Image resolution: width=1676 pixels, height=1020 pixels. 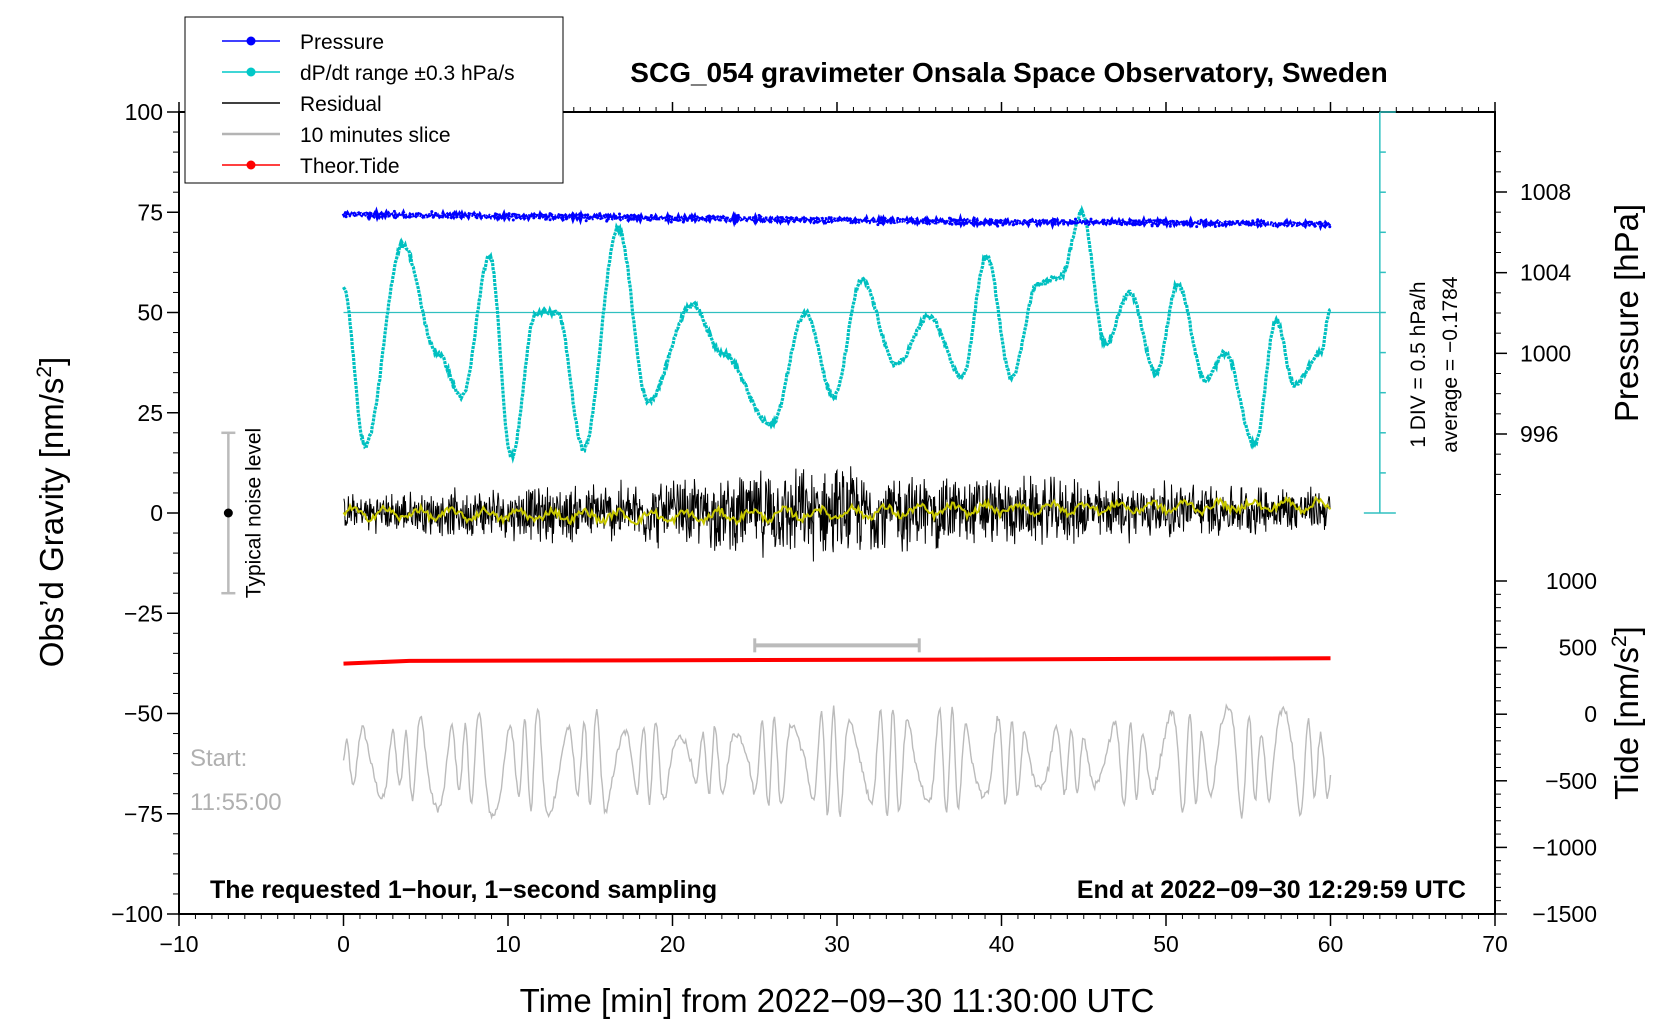 What do you see at coordinates (375, 135) in the screenshot?
I see `legend-label: 10 minutes slice` at bounding box center [375, 135].